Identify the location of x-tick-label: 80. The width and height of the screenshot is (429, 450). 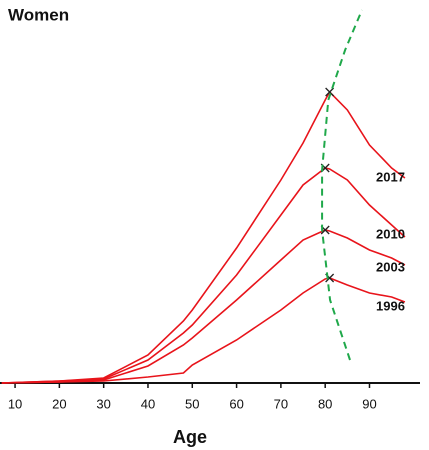
(325, 403).